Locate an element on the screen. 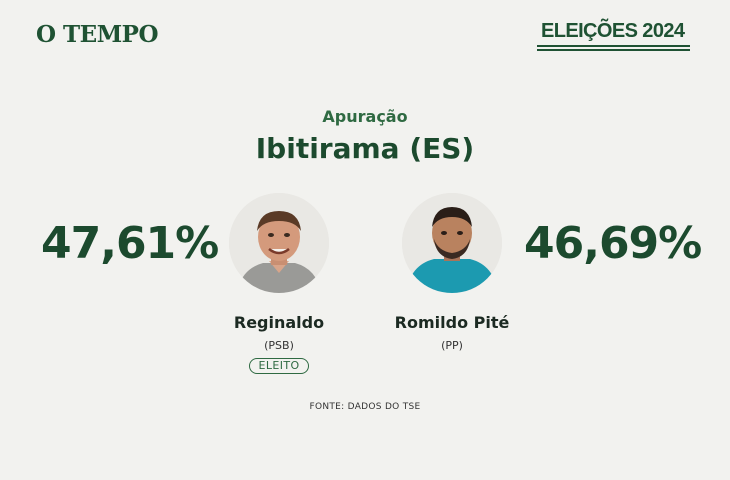  candidate-1-info: Reginaldo (PSB) ELEITO is located at coordinates (279, 343).